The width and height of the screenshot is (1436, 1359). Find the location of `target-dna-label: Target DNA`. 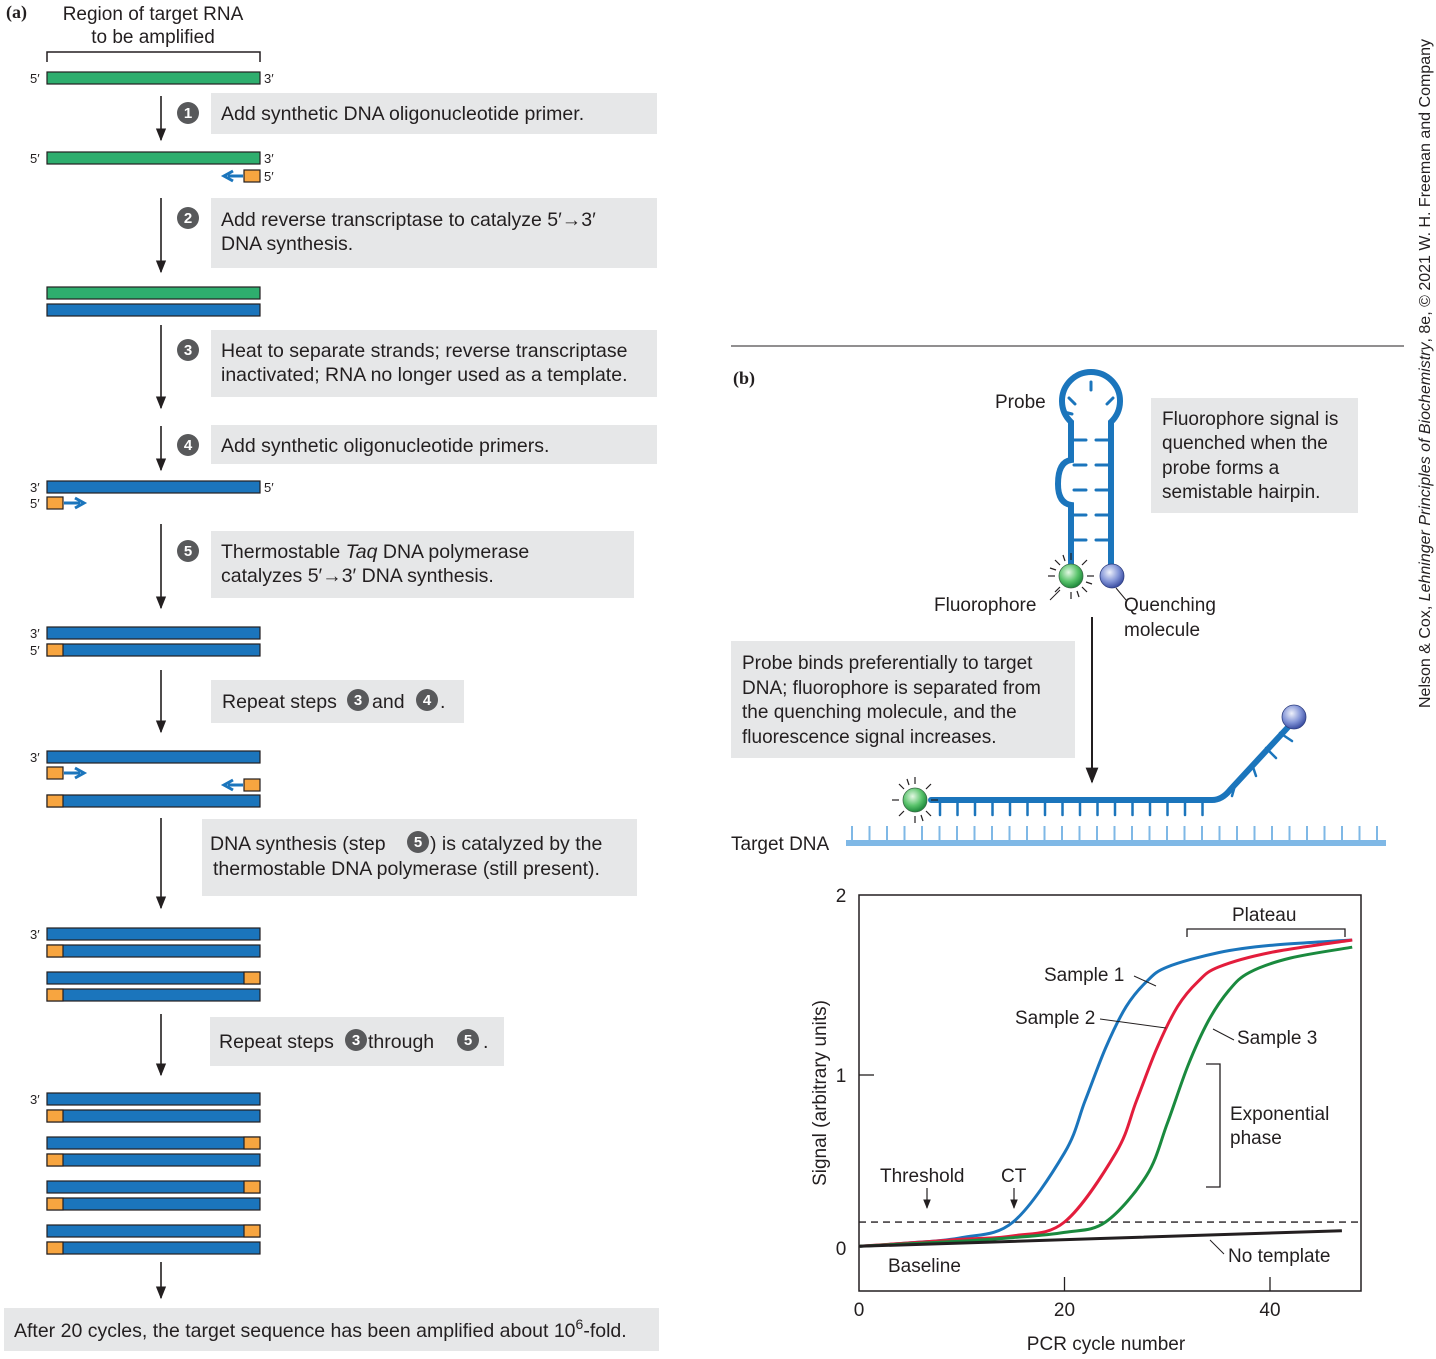

target-dna-label: Target DNA is located at coordinates (780, 844).